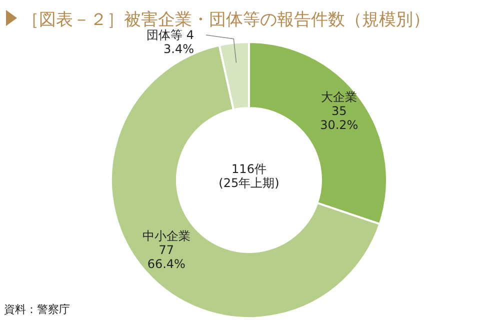  Describe the element at coordinates (226, 20) in the screenshot. I see `title: ［図表－２］被害企業・団体等の報告件数（規模別）` at that location.